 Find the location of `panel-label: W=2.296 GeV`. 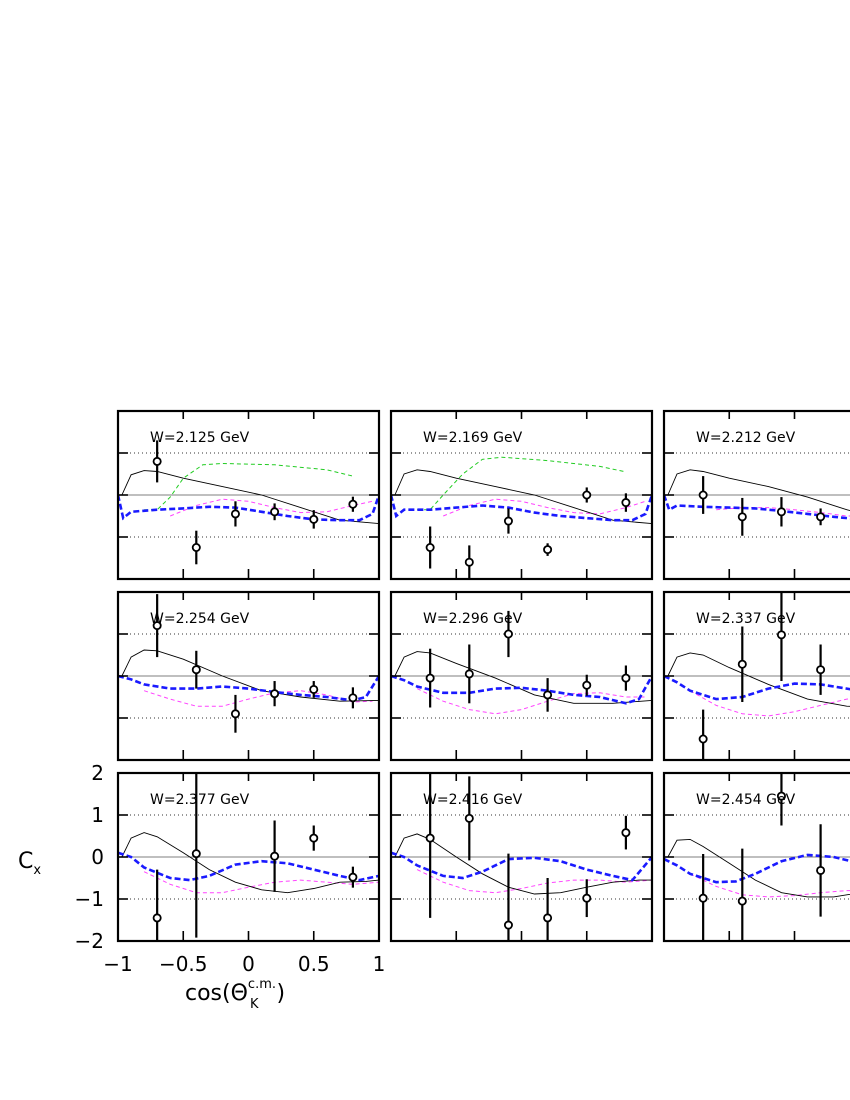

panel-label: W=2.296 GeV is located at coordinates (473, 619).